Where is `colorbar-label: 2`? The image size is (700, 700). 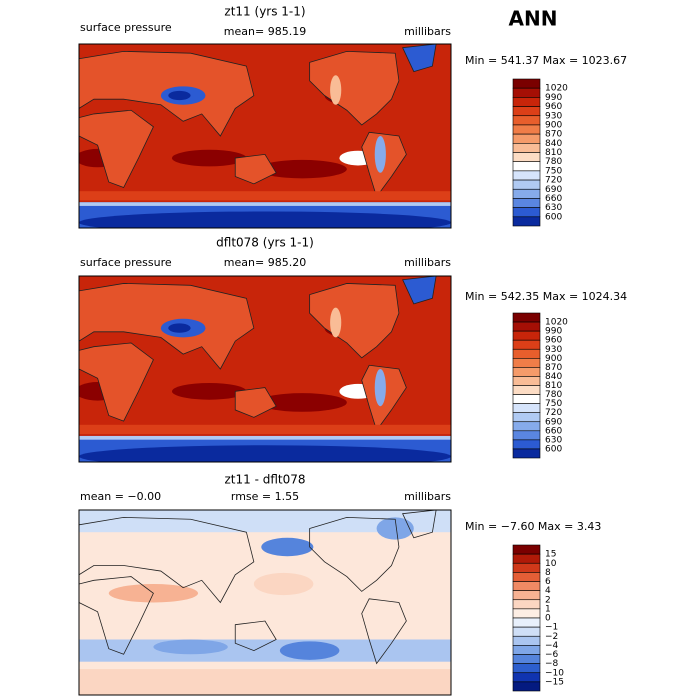 colorbar-label: 2 is located at coordinates (548, 600).